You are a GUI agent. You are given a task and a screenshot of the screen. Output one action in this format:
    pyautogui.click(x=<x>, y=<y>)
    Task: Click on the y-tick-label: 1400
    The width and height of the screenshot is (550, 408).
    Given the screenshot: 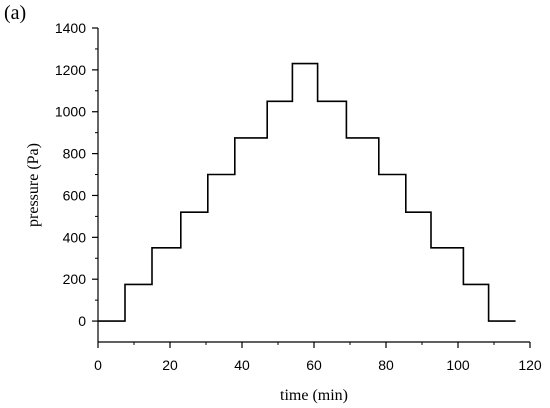 What is the action you would take?
    pyautogui.click(x=70, y=28)
    